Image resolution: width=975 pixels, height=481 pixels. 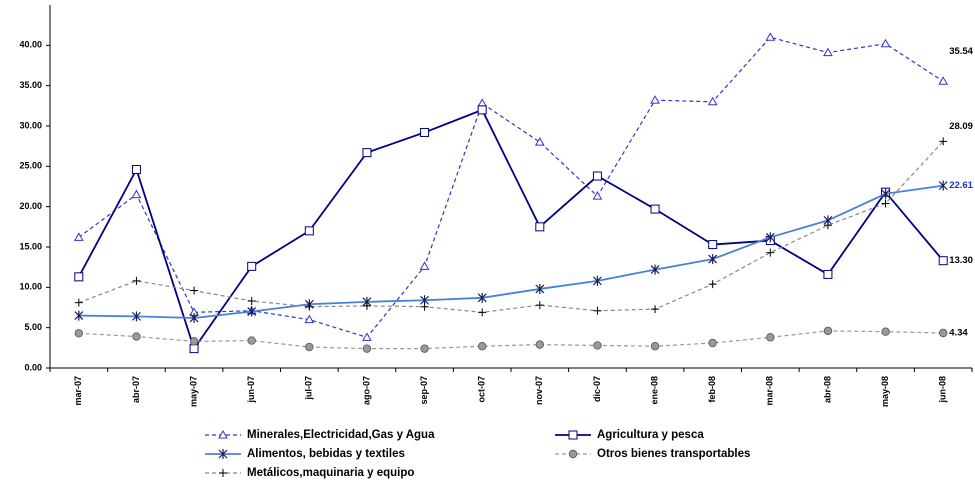 I want to click on y-tick-label: 15.00, so click(x=30, y=246).